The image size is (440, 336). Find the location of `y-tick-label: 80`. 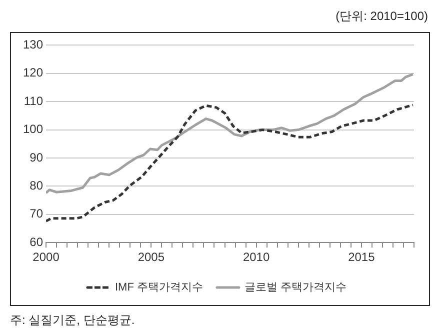

y-tick-label: 80 is located at coordinates (37, 185).